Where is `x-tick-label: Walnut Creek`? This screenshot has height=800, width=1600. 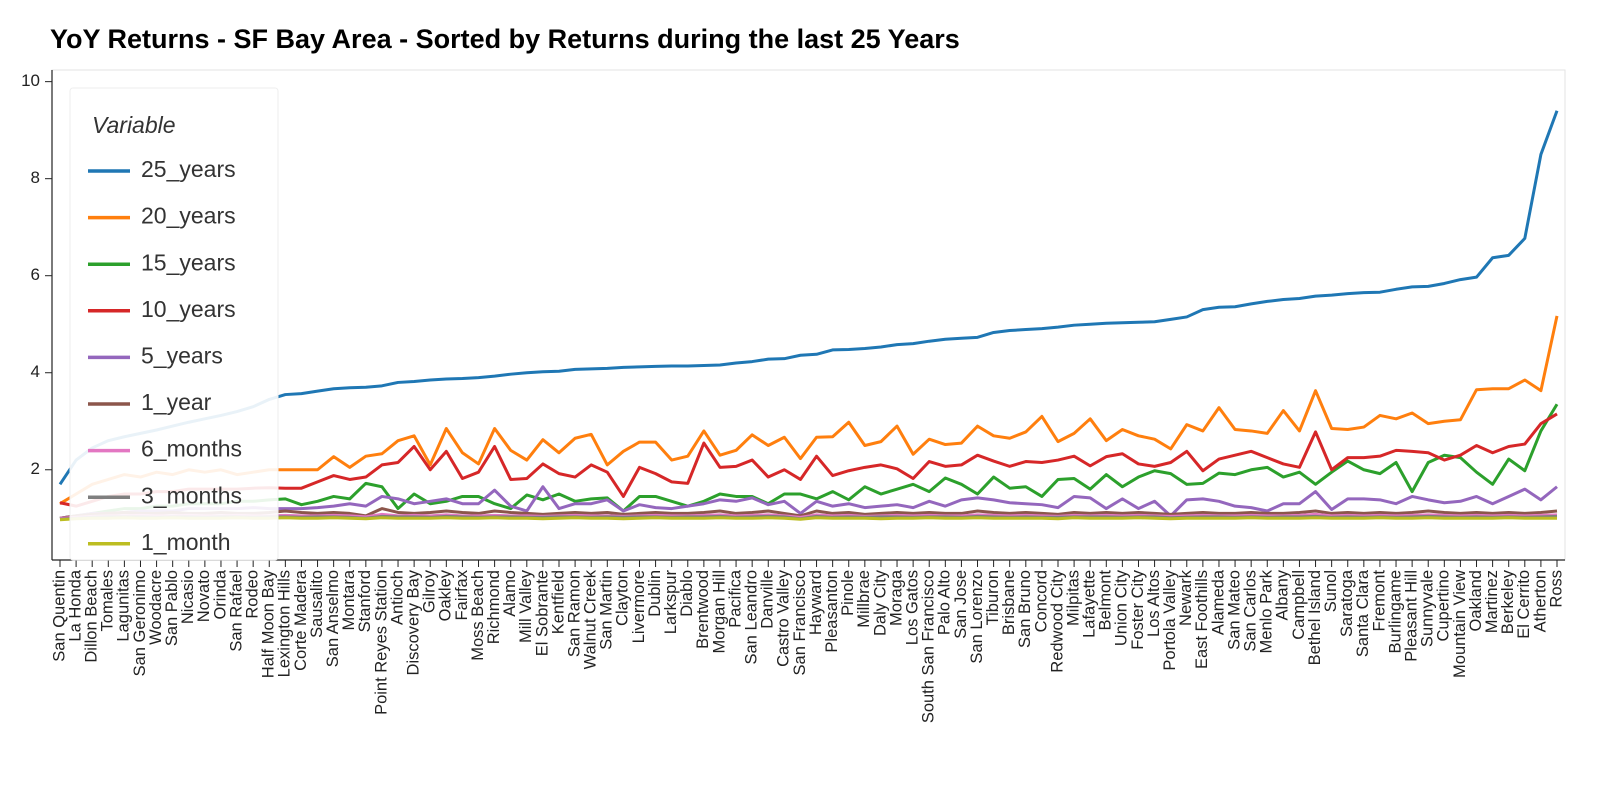 x-tick-label: Walnut Creek is located at coordinates (591, 619).